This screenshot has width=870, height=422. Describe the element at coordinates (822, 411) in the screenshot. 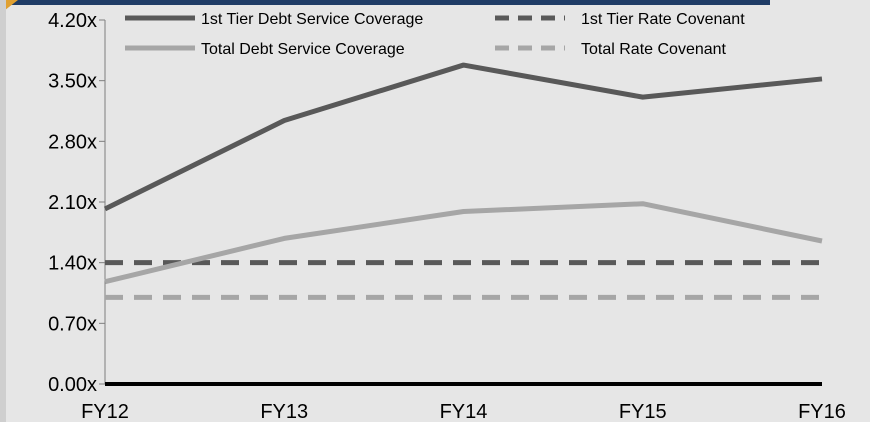

I see `x-tick-label: FY16` at that location.